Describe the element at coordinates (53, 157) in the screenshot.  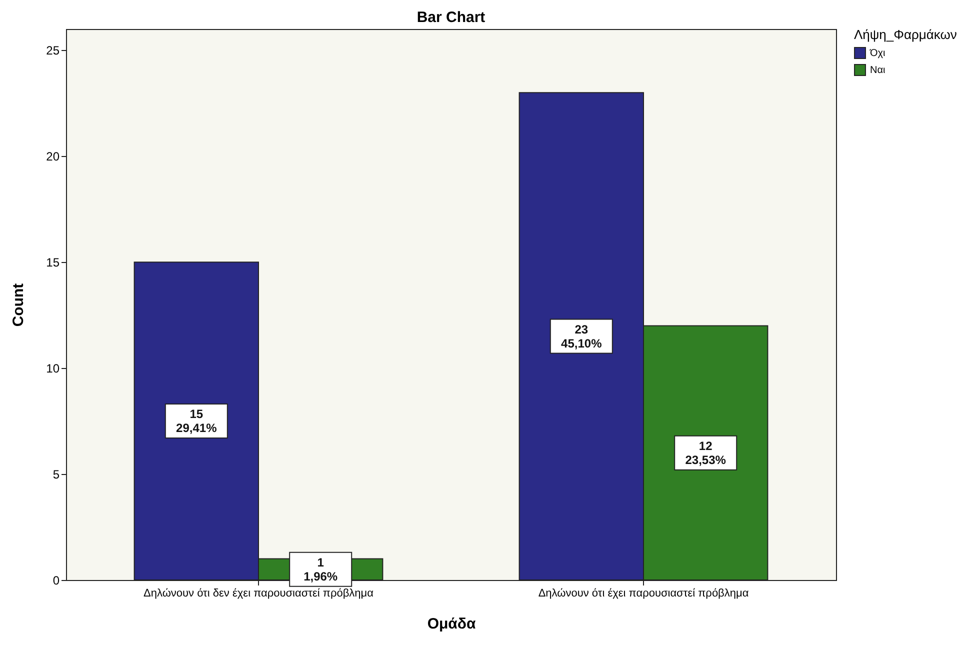
I see `y-tick-label: 20` at that location.